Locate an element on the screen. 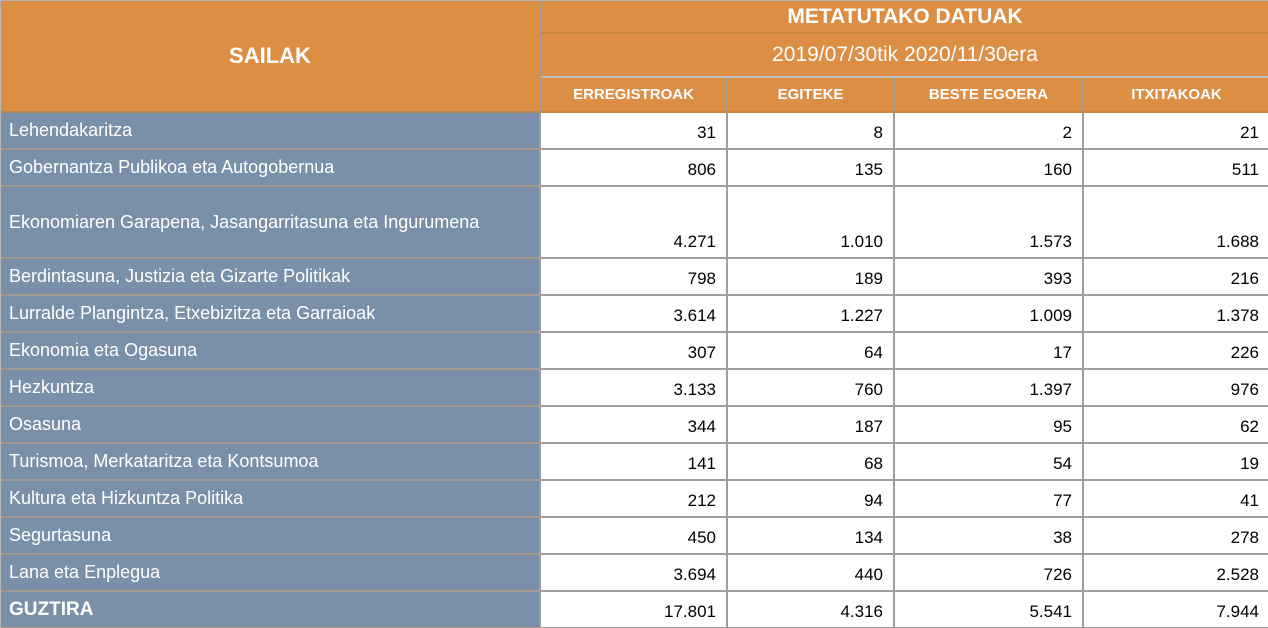  value-cell: 187 is located at coordinates (811, 425).